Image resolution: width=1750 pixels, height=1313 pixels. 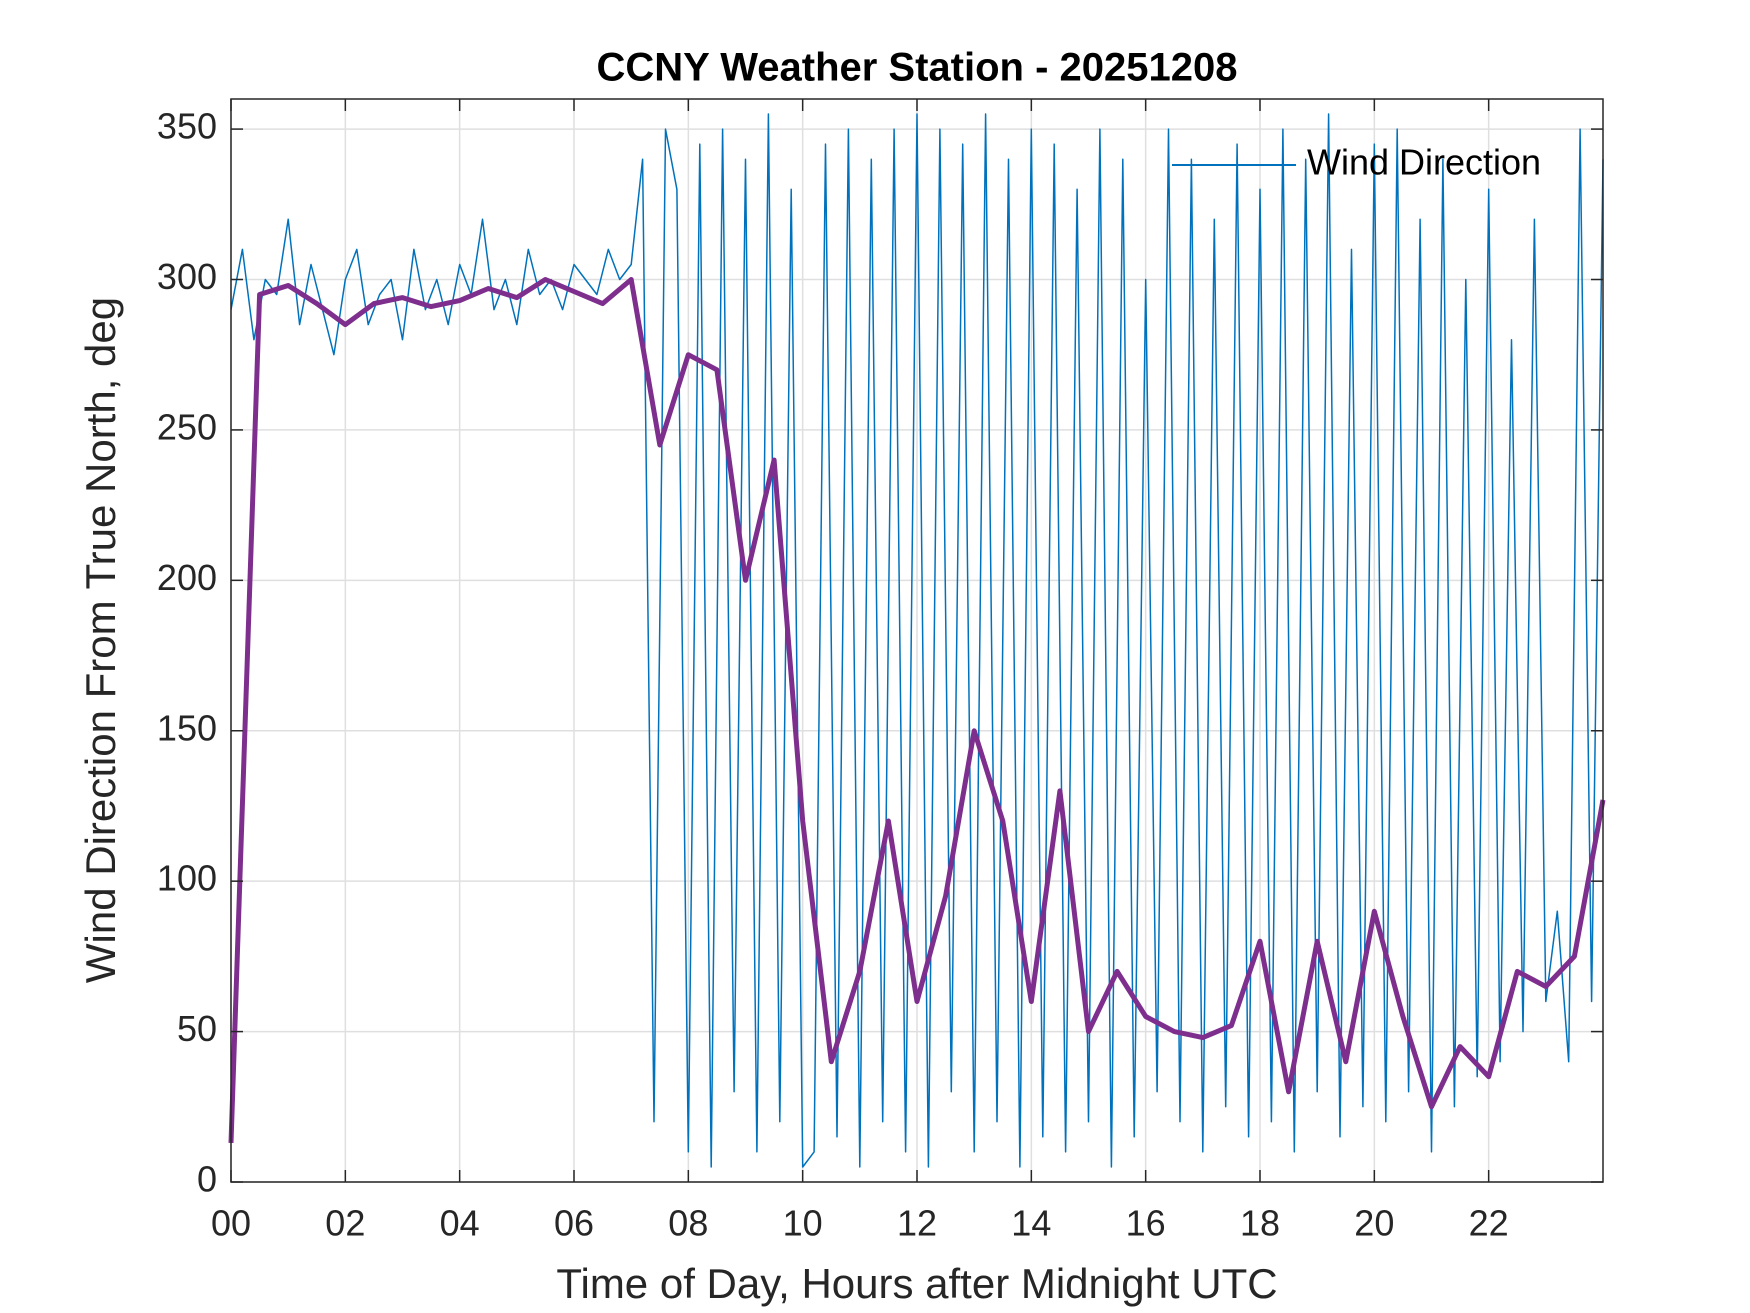 What do you see at coordinates (187, 878) in the screenshot?
I see `y-tick-label: 100` at bounding box center [187, 878].